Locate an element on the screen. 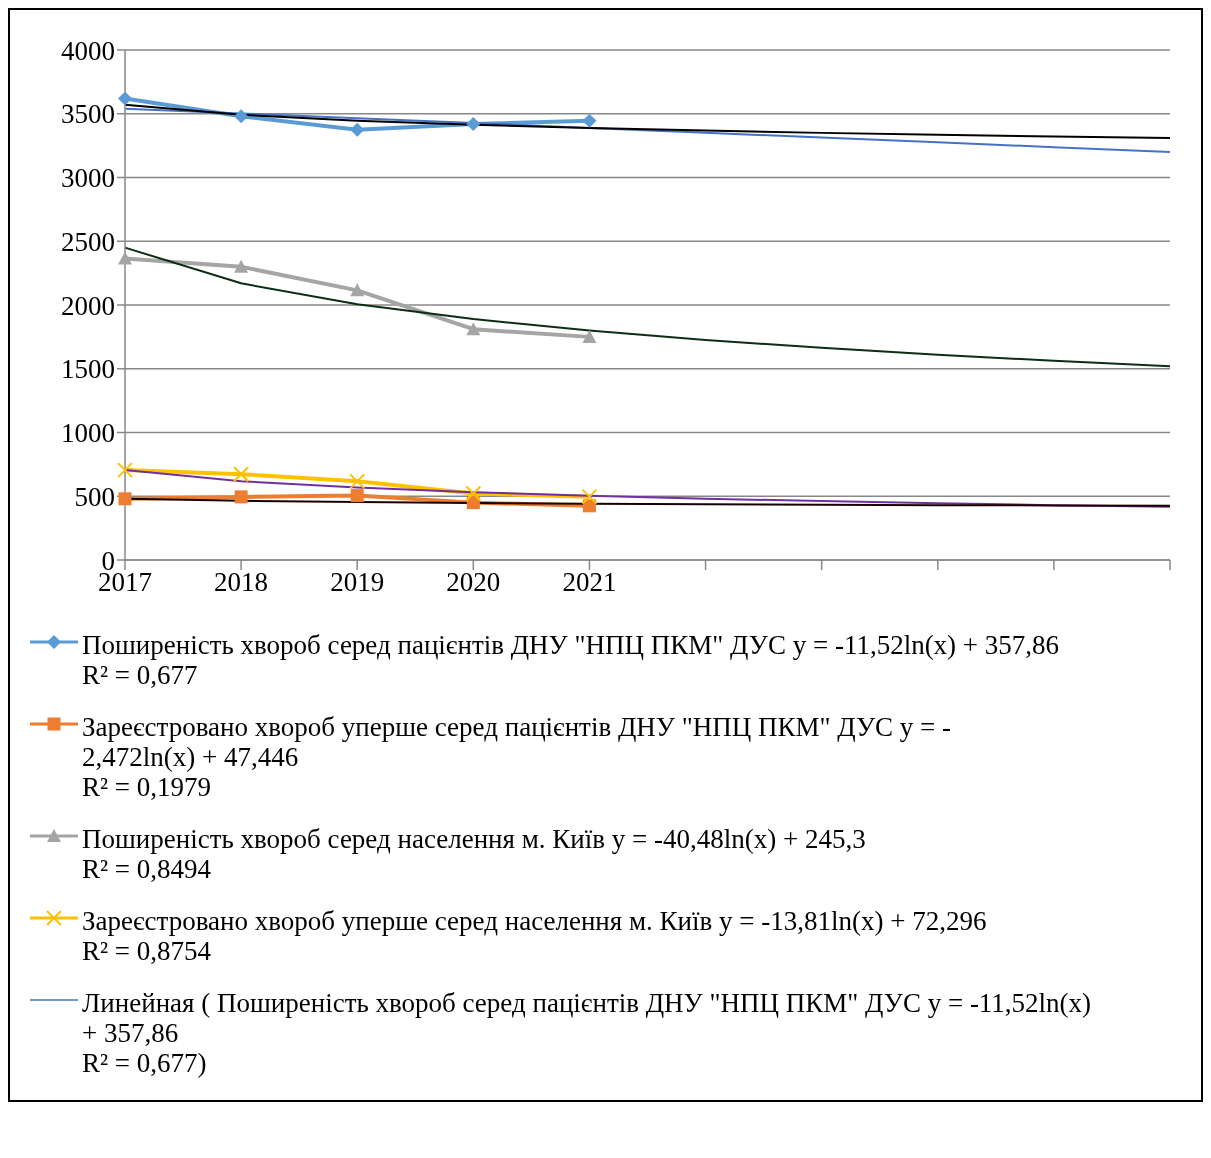 The width and height of the screenshot is (1211, 1158). x-tick-label: 2020 is located at coordinates (473, 582).